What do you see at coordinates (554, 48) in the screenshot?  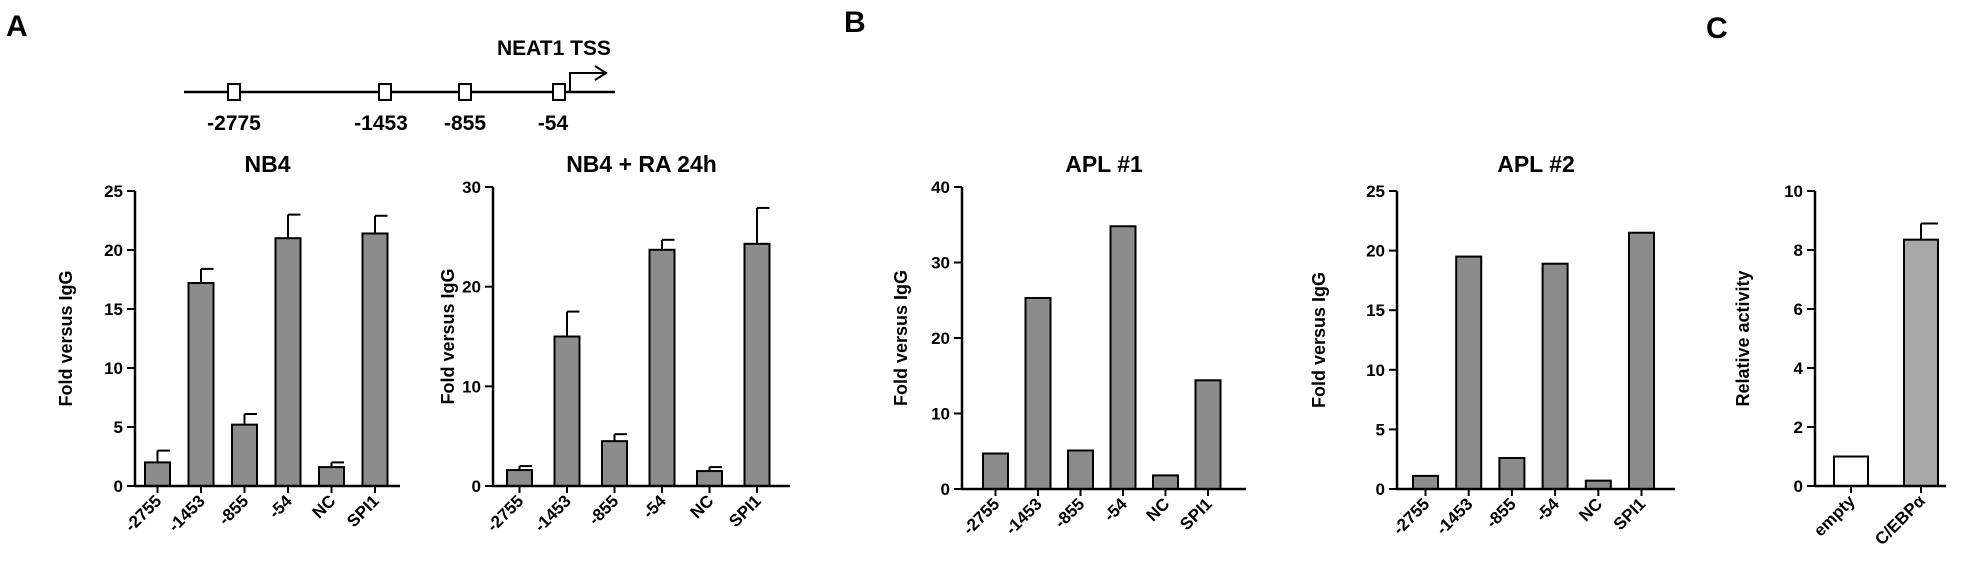 I see `tss-label: NEAT1 TSS` at bounding box center [554, 48].